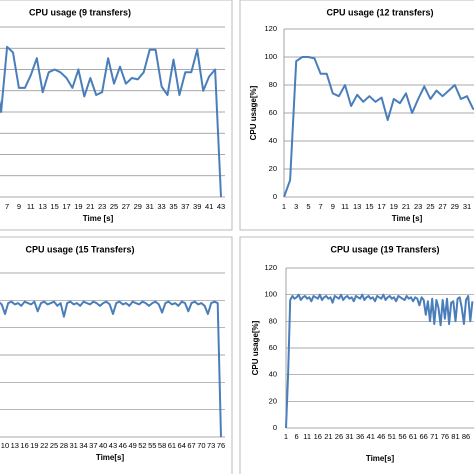 The width and height of the screenshot is (474, 474). I want to click on chart-title: CPU usage (15 Transfers), so click(79, 249).